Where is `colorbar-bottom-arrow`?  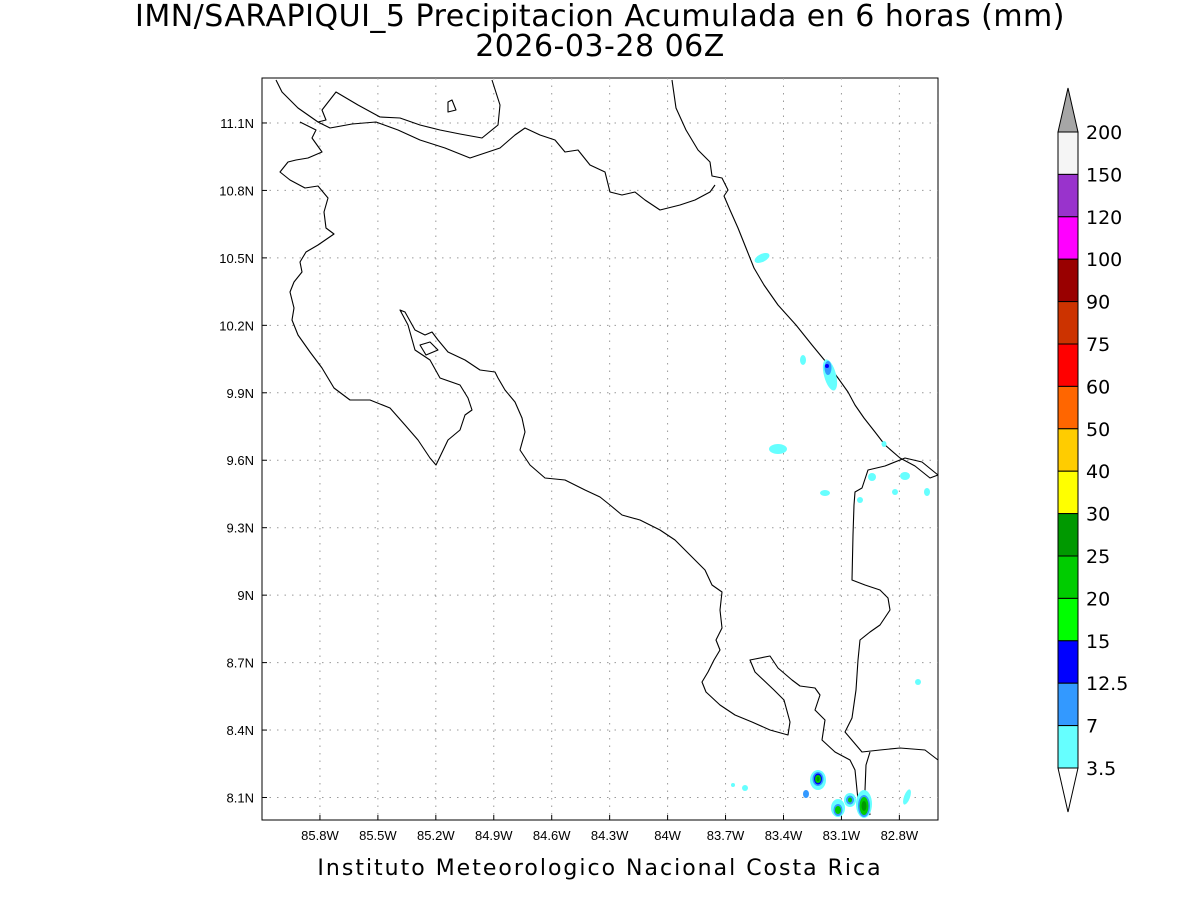 colorbar-bottom-arrow is located at coordinates (1068, 790).